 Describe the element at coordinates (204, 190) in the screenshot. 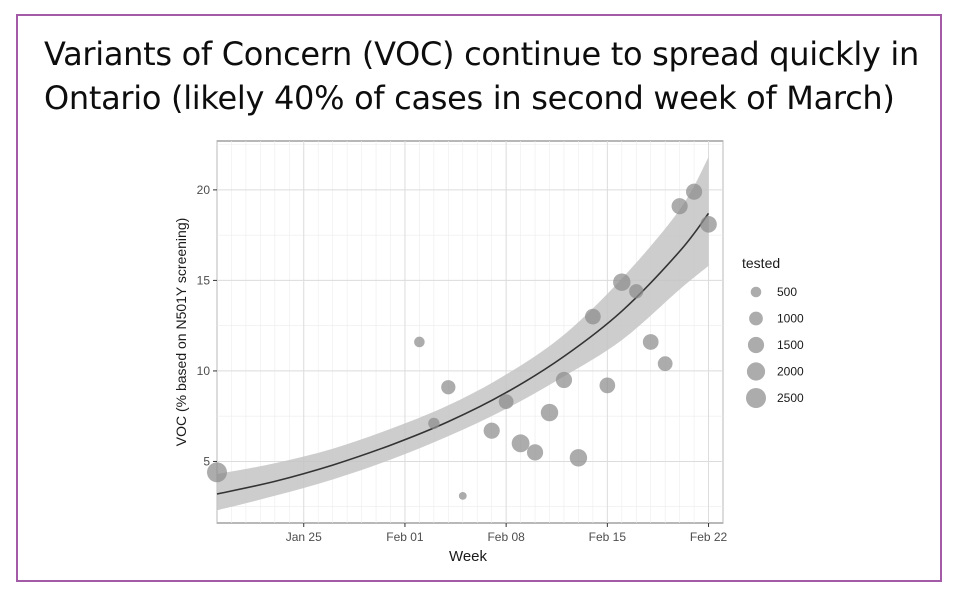

I see `y-tick-label: 20` at that location.